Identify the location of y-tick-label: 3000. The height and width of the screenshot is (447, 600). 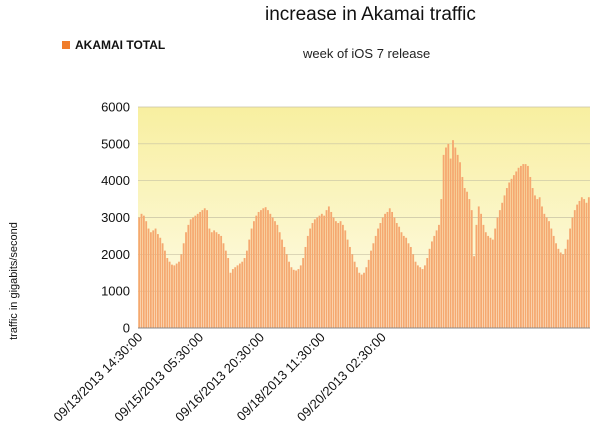
(115, 217).